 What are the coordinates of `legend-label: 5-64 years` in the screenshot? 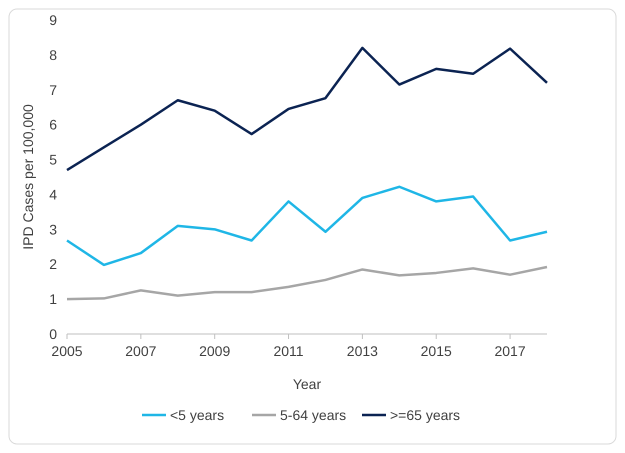 It's located at (313, 415).